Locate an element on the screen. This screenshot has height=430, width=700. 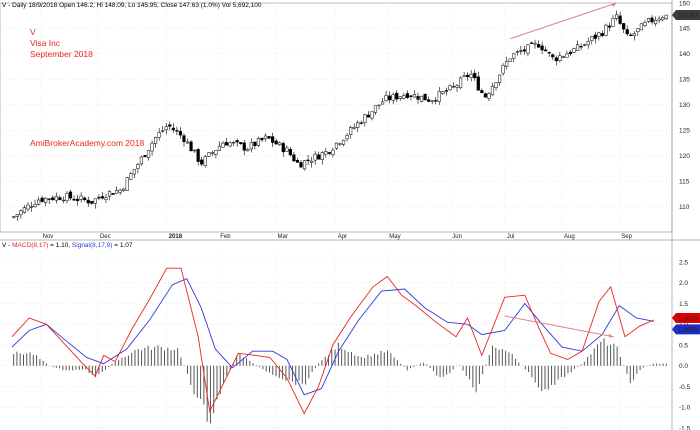
month-label: Mar is located at coordinates (283, 237).